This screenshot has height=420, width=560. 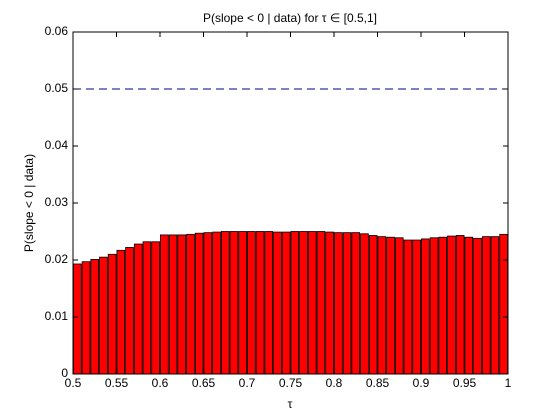 What do you see at coordinates (421, 383) in the screenshot?
I see `x-tick-label: 0.9` at bounding box center [421, 383].